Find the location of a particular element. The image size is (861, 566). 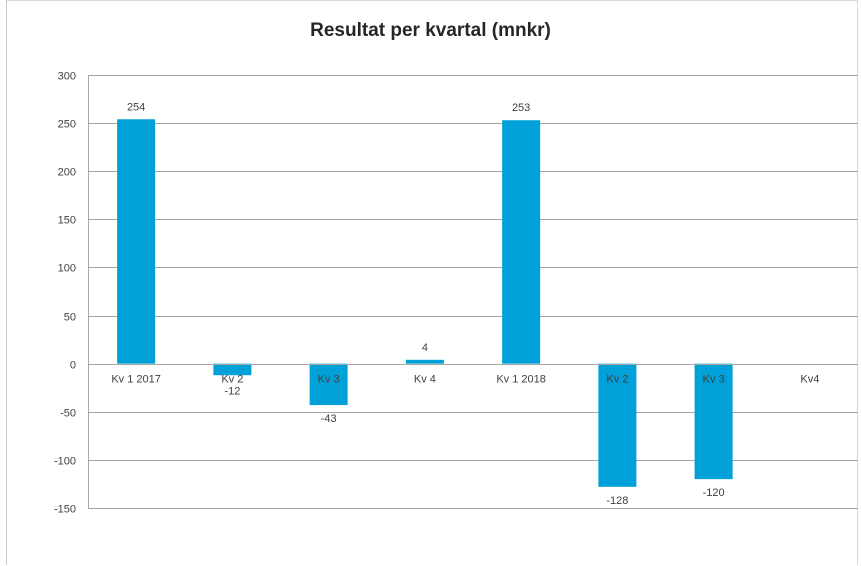

data-label: 253 is located at coordinates (521, 108).